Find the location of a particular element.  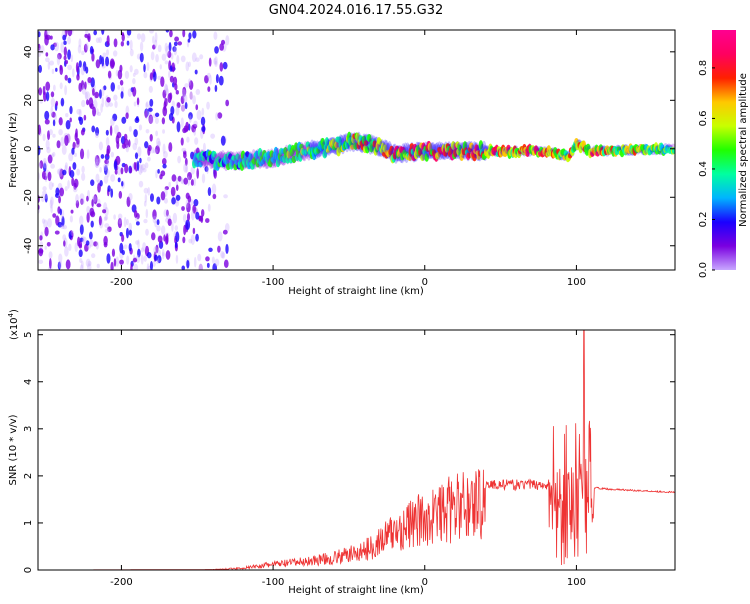

x-tick-label: -100 is located at coordinates (273, 282).